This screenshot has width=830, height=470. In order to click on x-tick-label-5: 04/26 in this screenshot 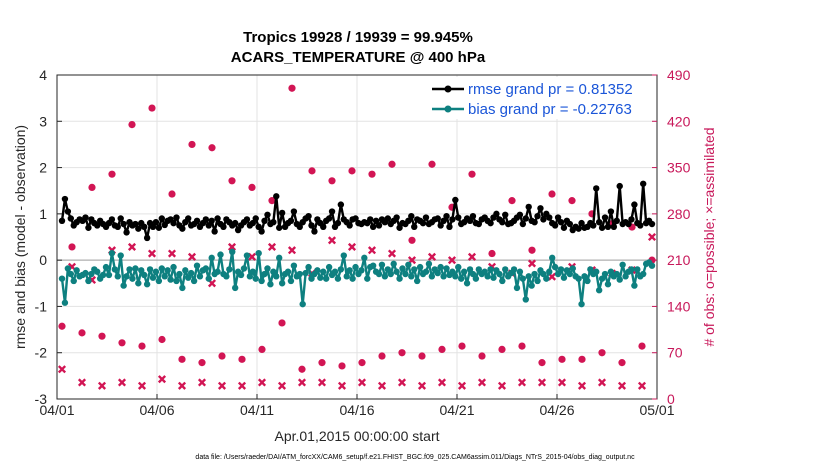, I will do `click(556, 410)`.